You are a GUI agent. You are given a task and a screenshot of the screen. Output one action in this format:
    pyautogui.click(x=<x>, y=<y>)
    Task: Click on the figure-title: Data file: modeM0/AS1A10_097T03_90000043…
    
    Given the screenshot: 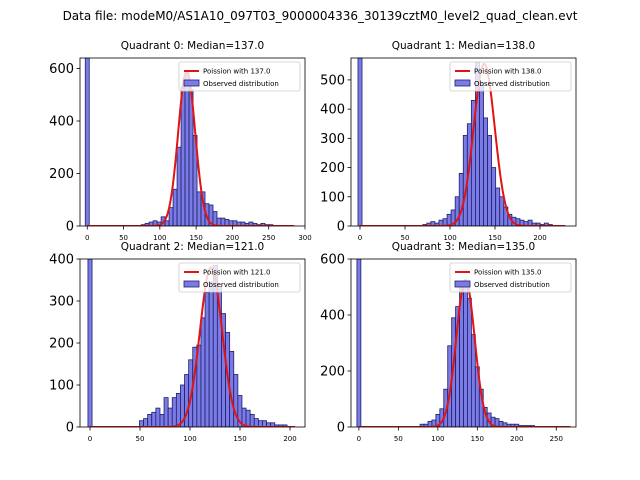 What is the action you would take?
    pyautogui.click(x=320, y=16)
    